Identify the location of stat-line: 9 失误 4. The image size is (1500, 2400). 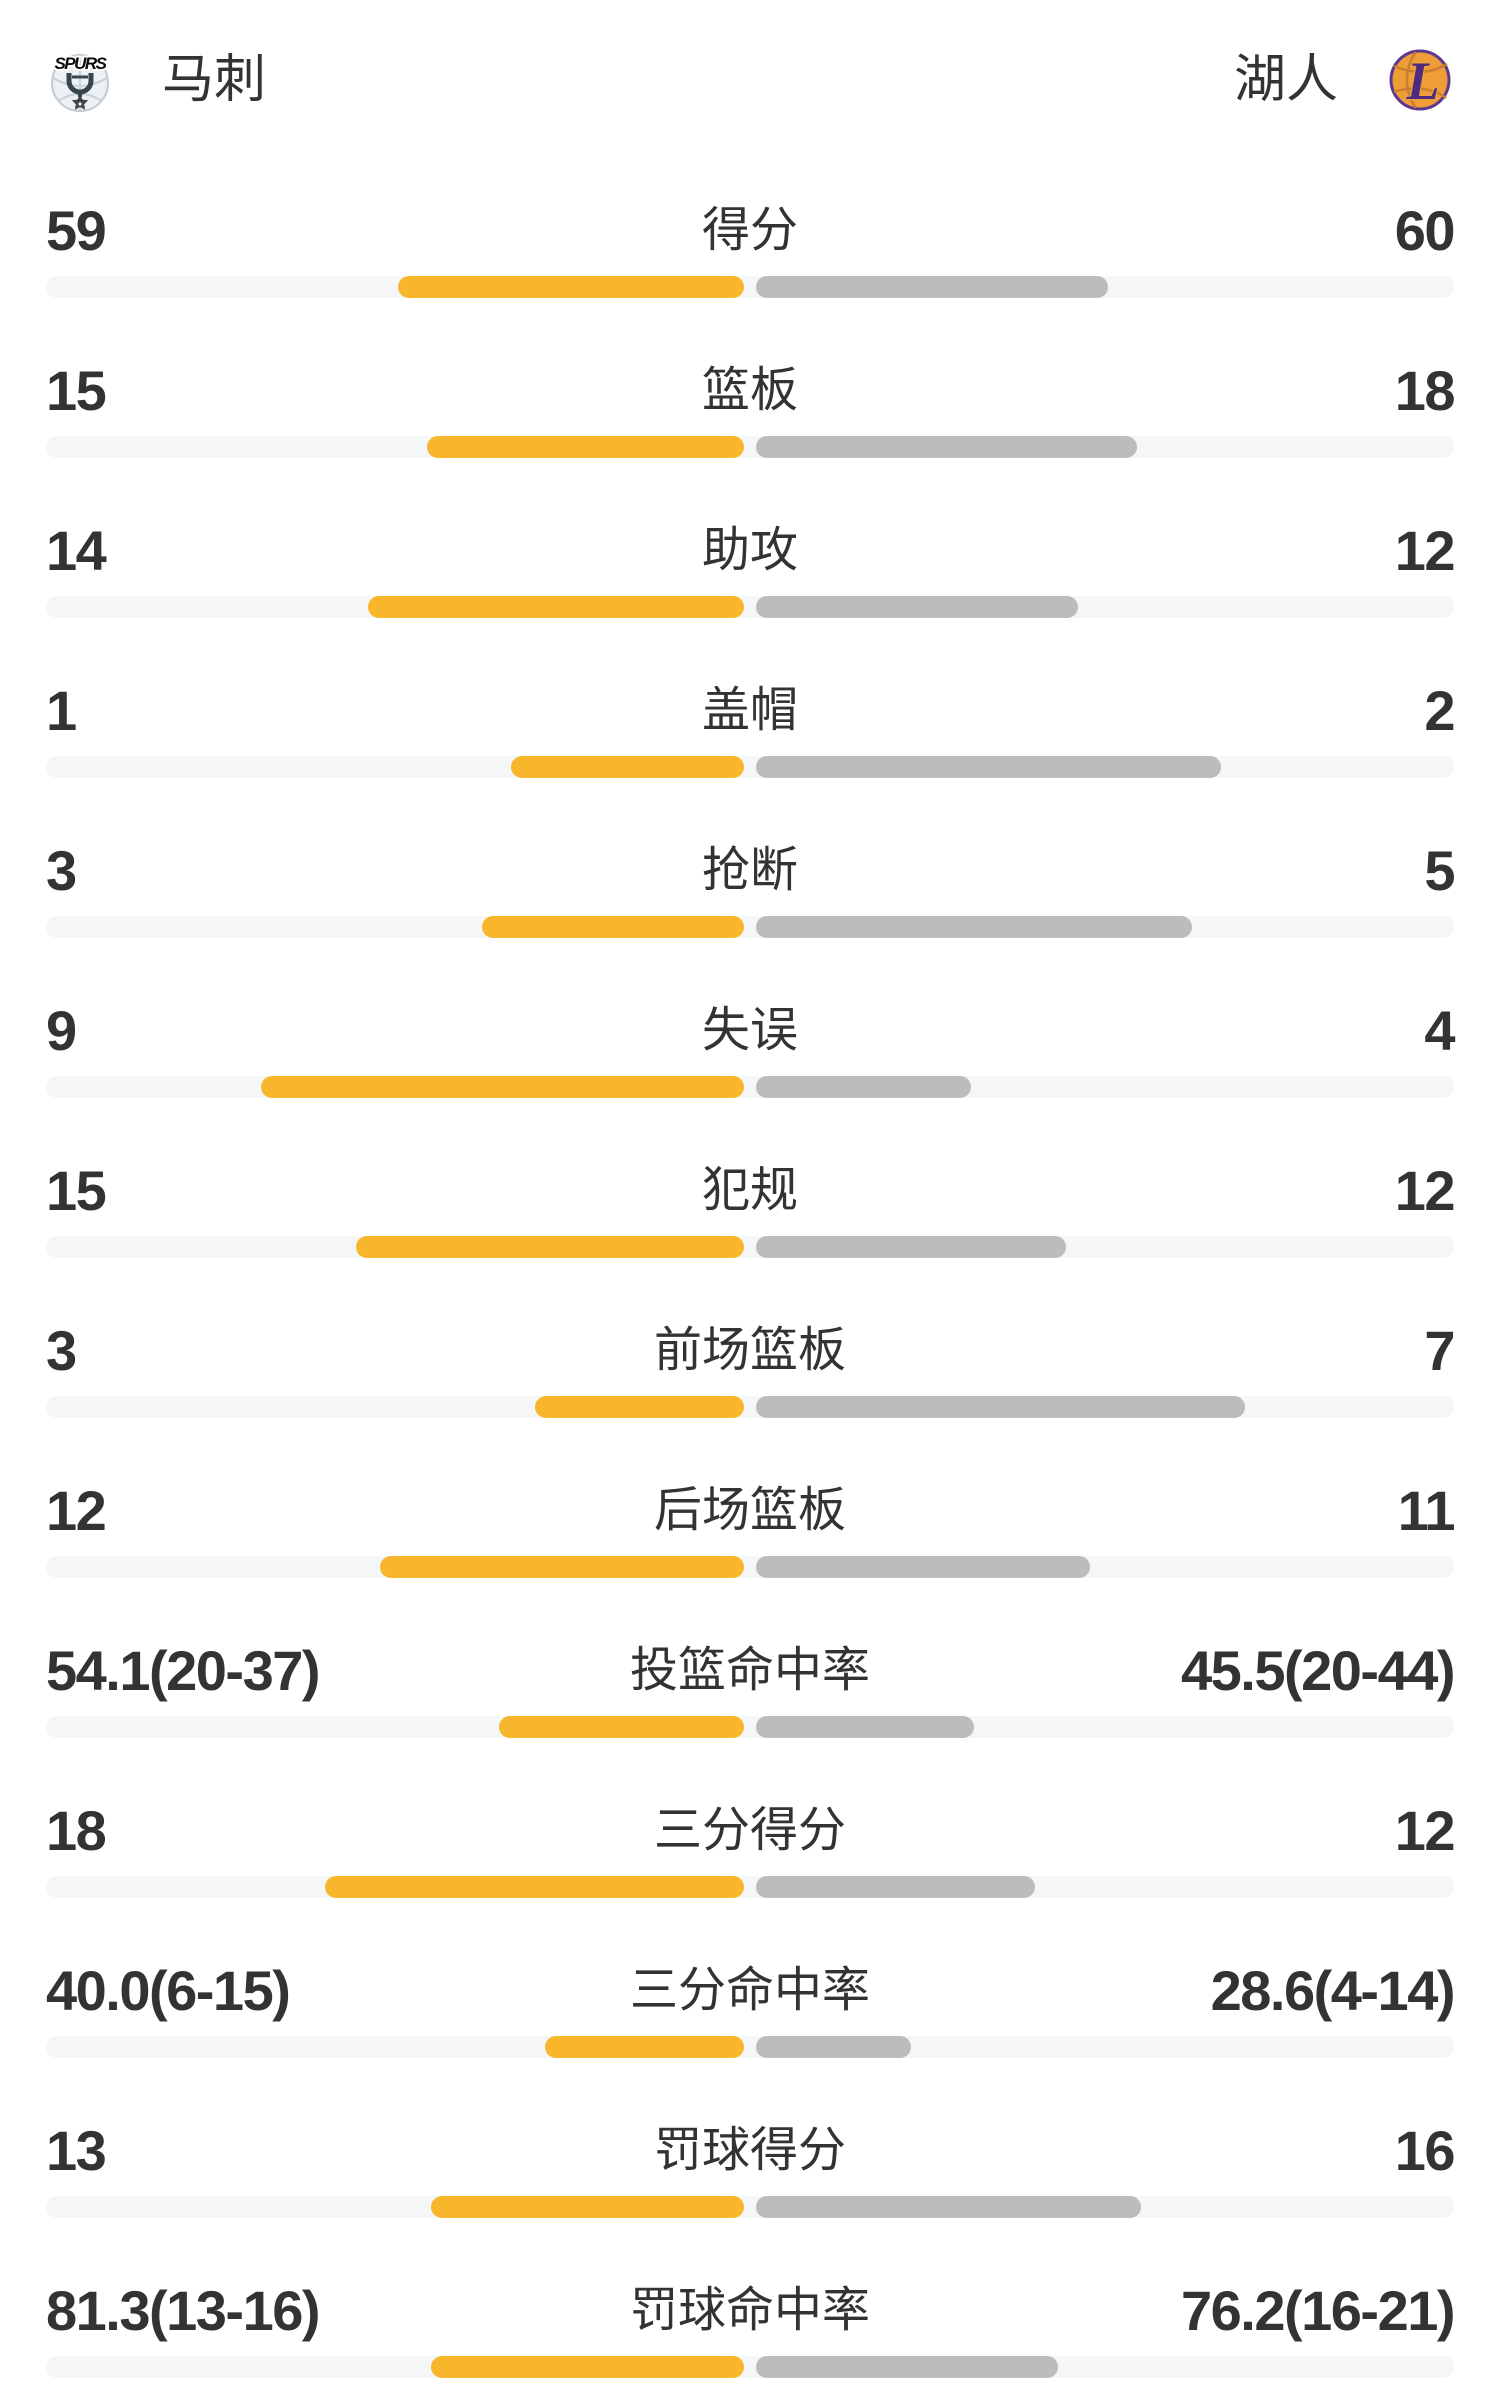
(751, 1031).